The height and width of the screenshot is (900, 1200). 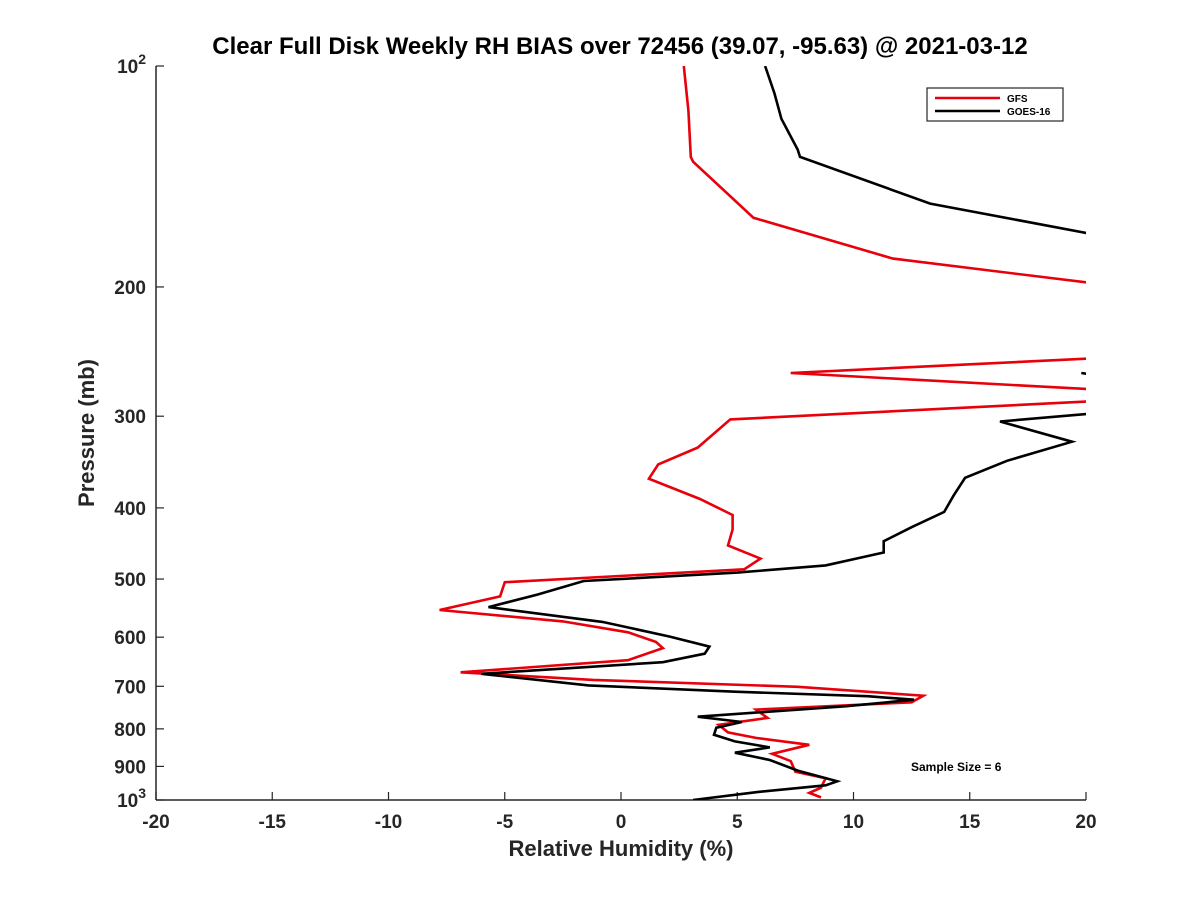 I want to click on y-tick-label: 300, so click(x=130, y=417).